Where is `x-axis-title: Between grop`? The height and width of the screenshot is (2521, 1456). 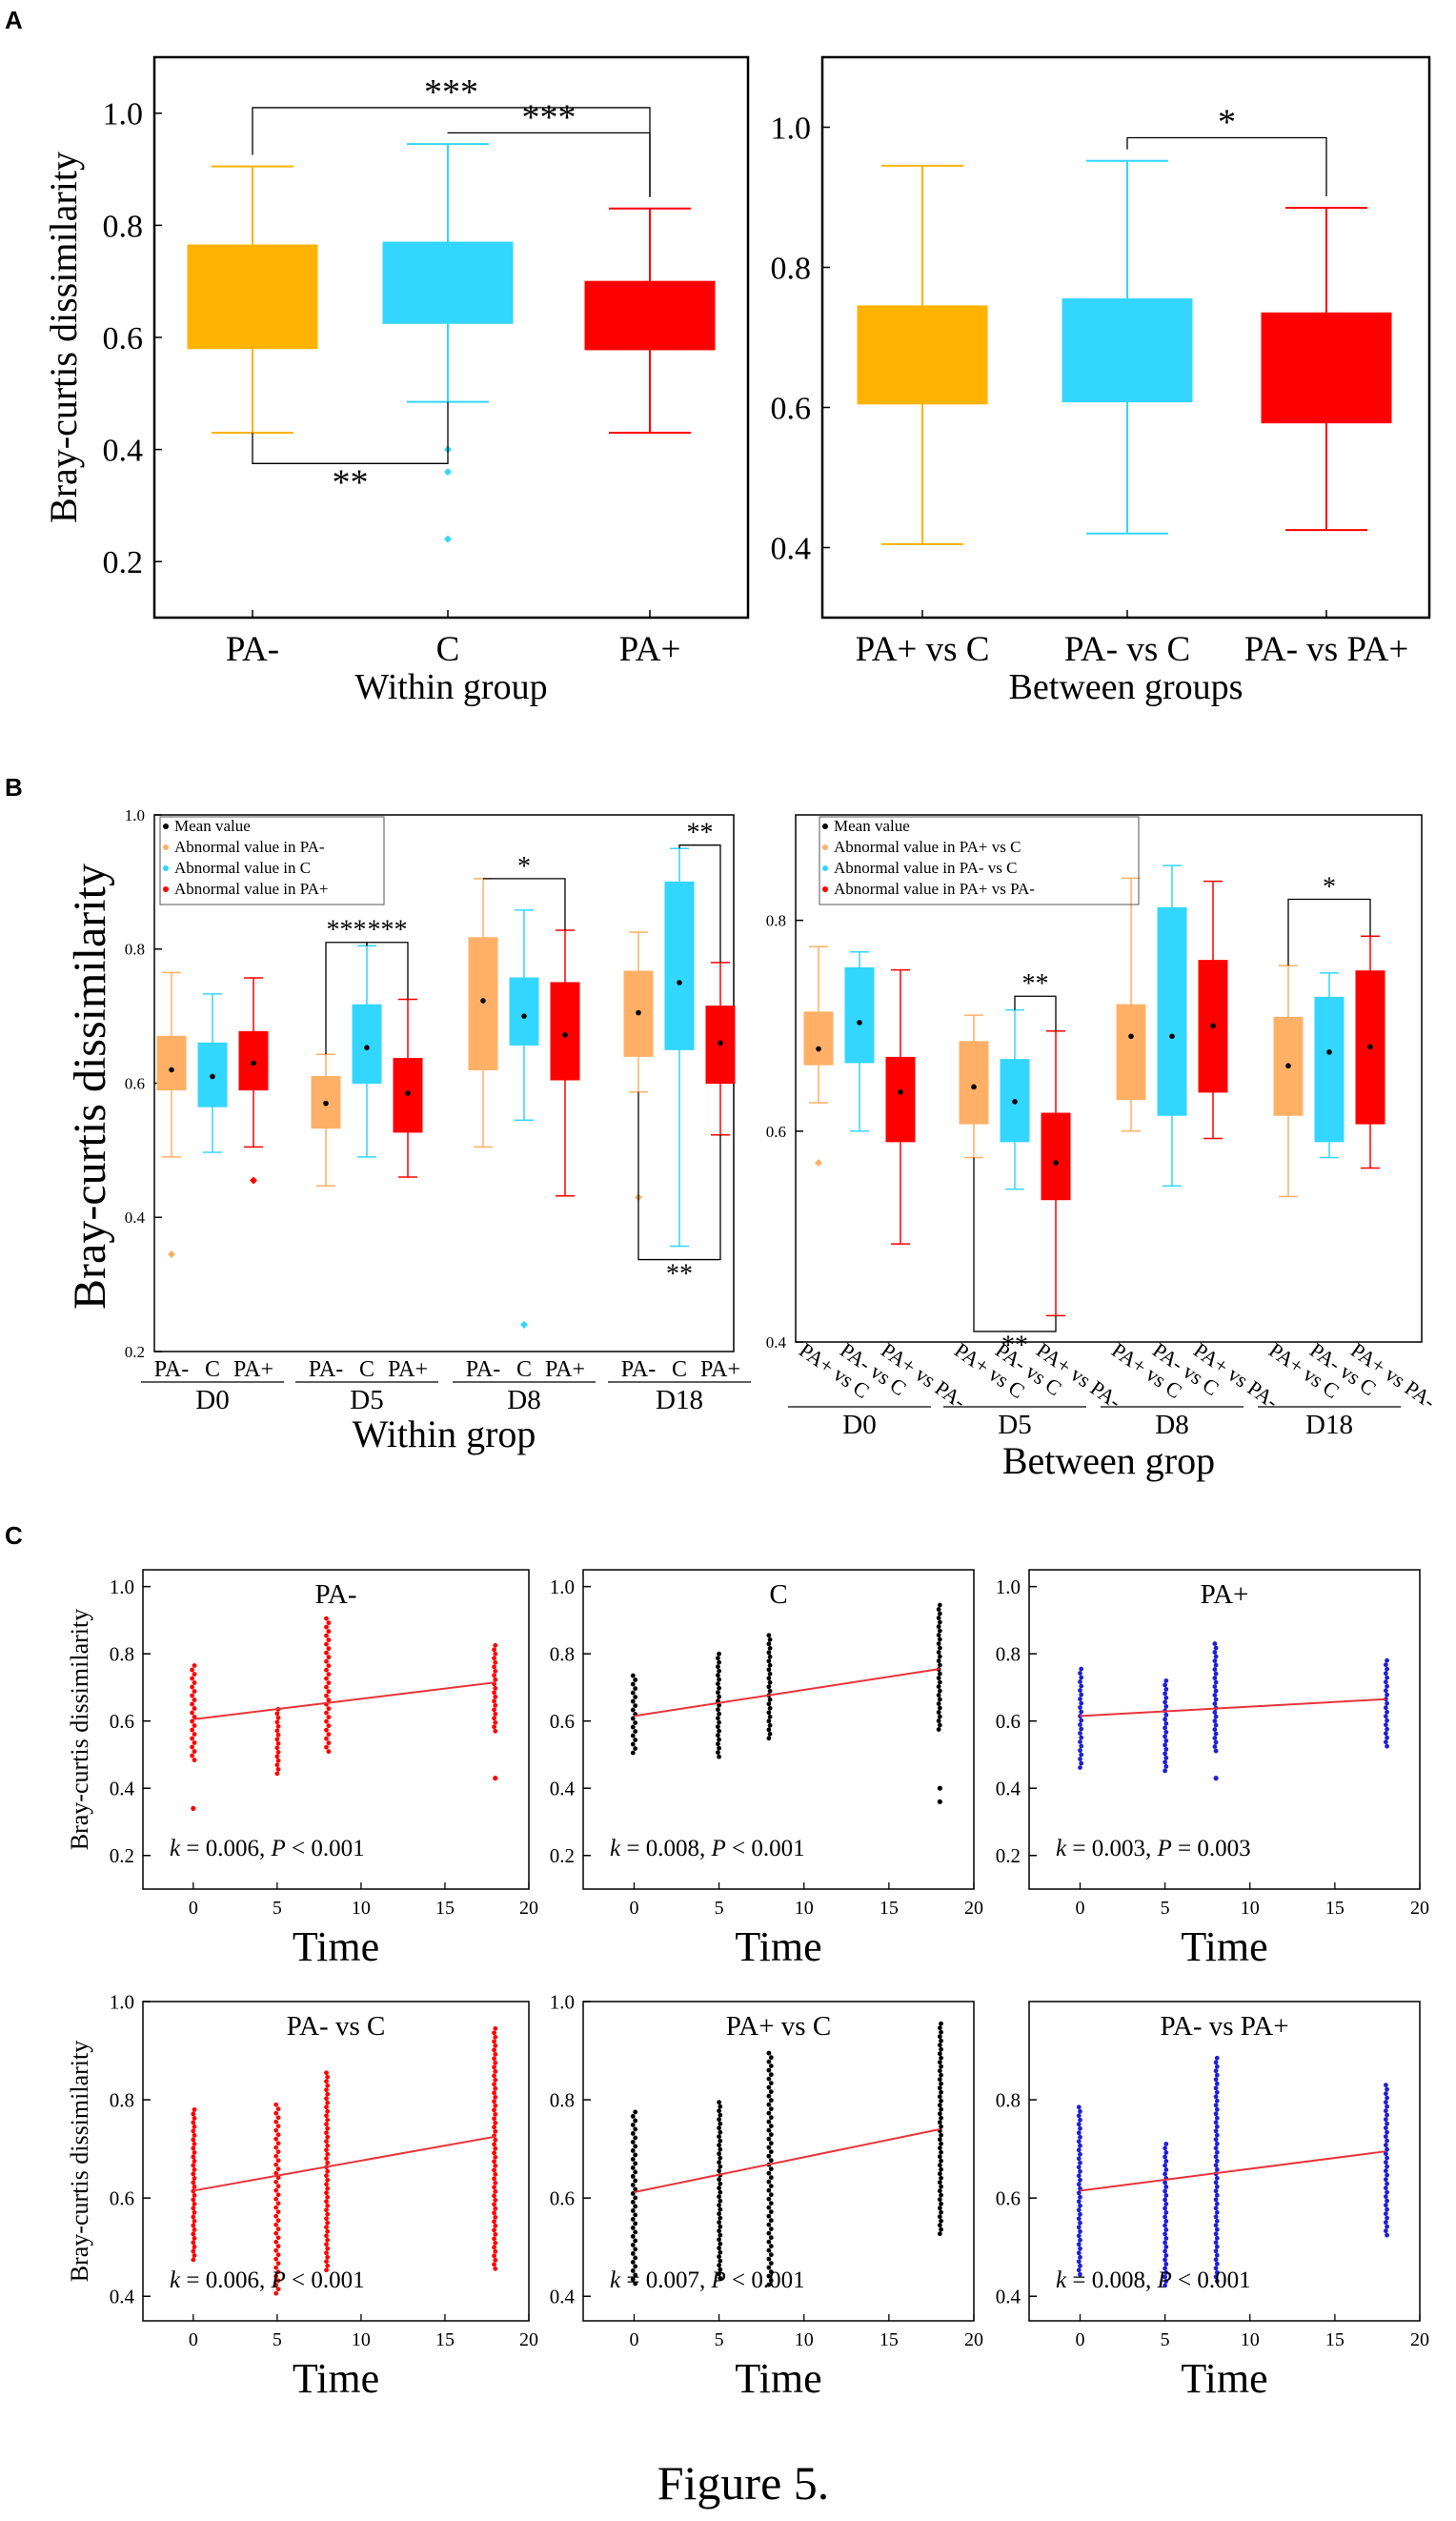 x-axis-title: Between grop is located at coordinates (1108, 1460).